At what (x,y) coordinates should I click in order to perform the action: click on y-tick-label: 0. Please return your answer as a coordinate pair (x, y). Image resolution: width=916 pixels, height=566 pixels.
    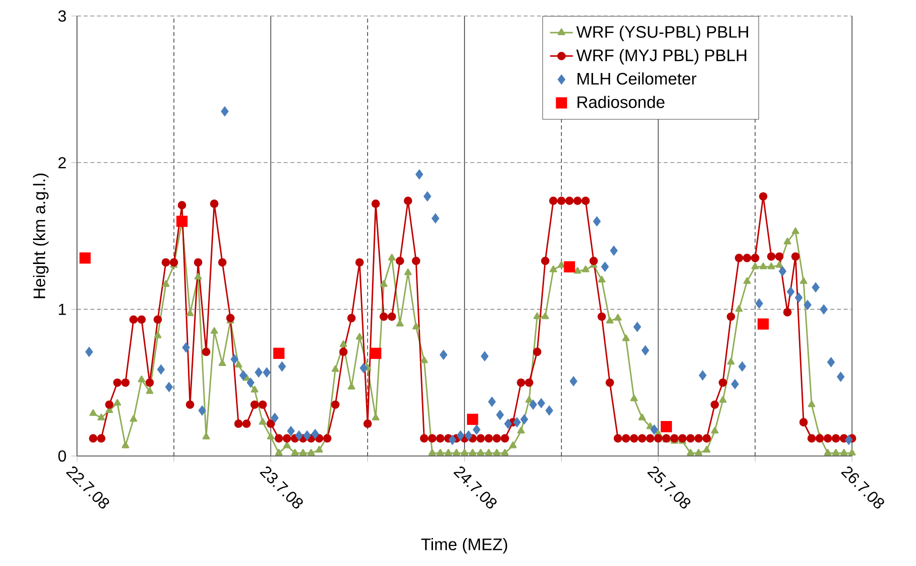
    Looking at the image, I should click on (62, 456).